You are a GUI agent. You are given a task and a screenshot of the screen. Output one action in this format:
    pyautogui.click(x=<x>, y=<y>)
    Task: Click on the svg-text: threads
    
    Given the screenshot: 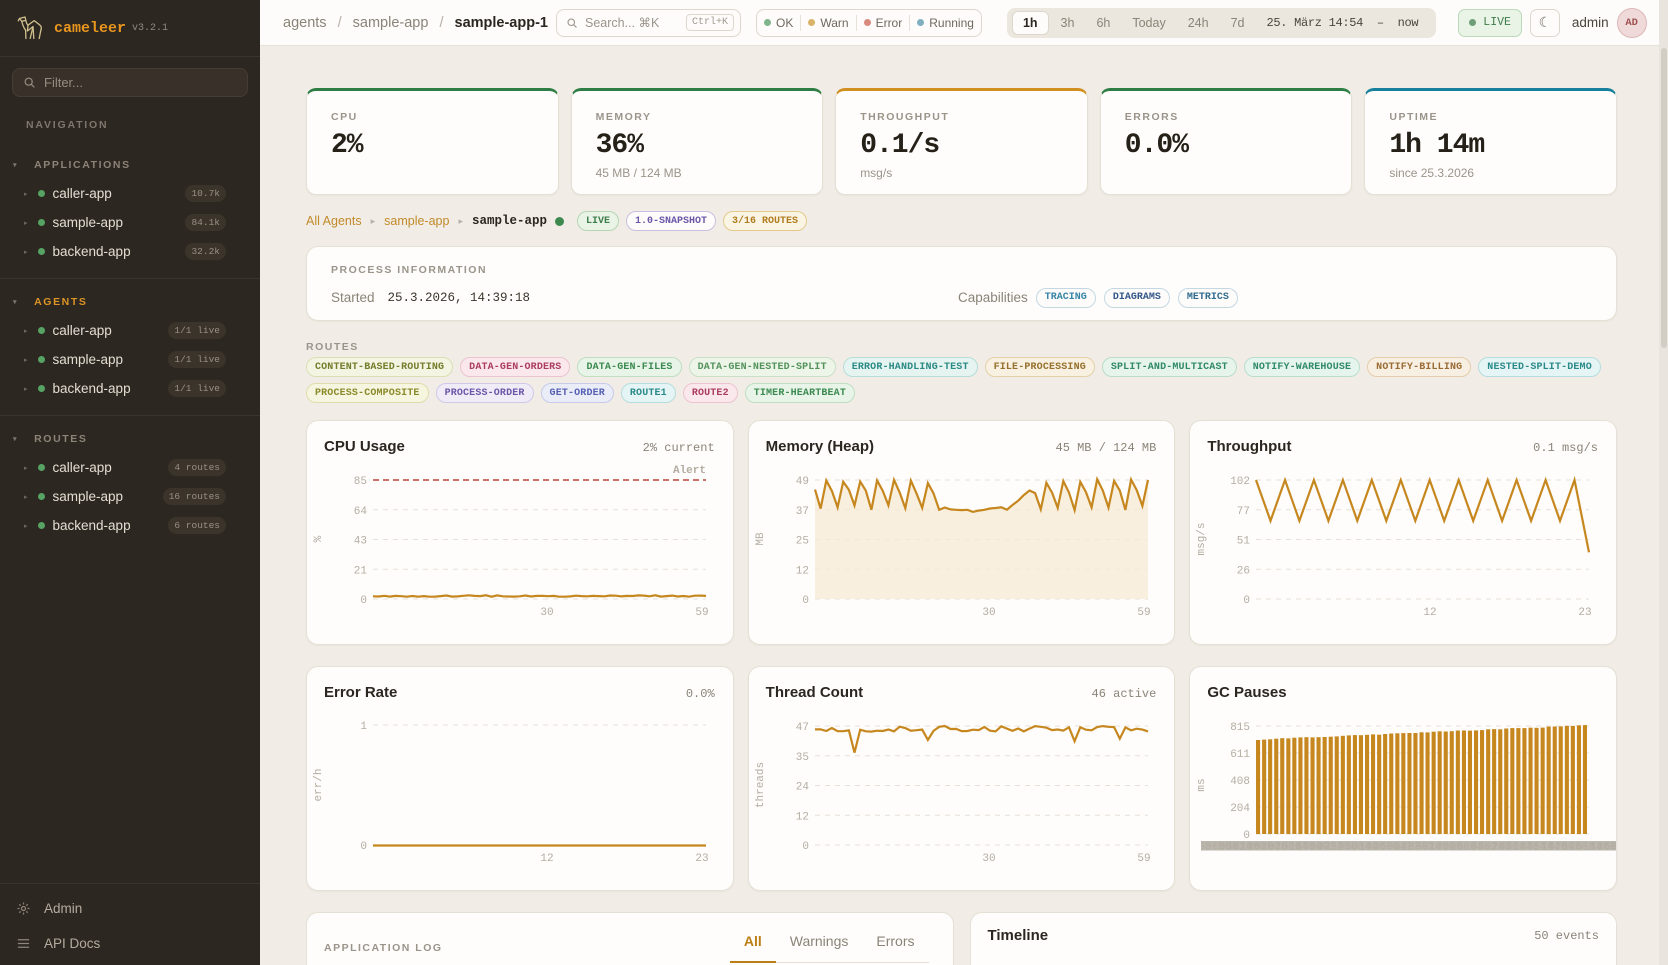 What is the action you would take?
    pyautogui.click(x=761, y=785)
    